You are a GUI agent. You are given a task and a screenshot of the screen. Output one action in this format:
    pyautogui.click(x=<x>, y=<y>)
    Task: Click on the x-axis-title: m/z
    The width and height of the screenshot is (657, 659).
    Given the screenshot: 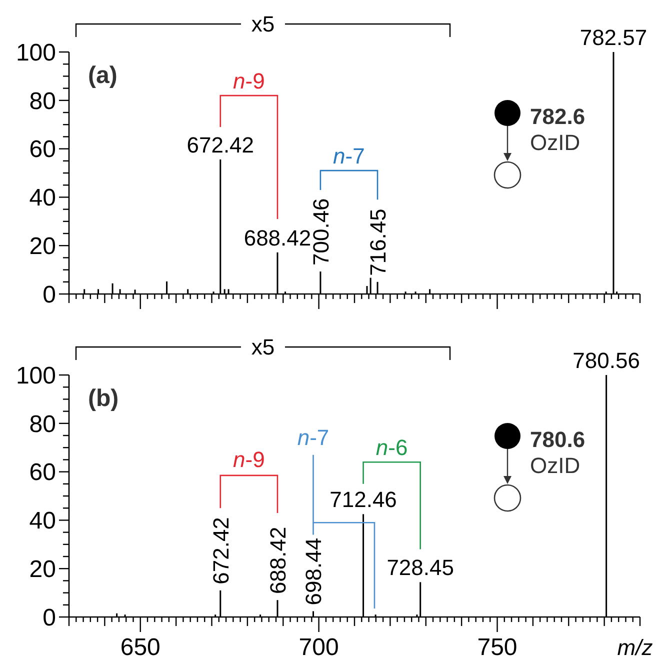 What is the action you would take?
    pyautogui.click(x=635, y=647)
    